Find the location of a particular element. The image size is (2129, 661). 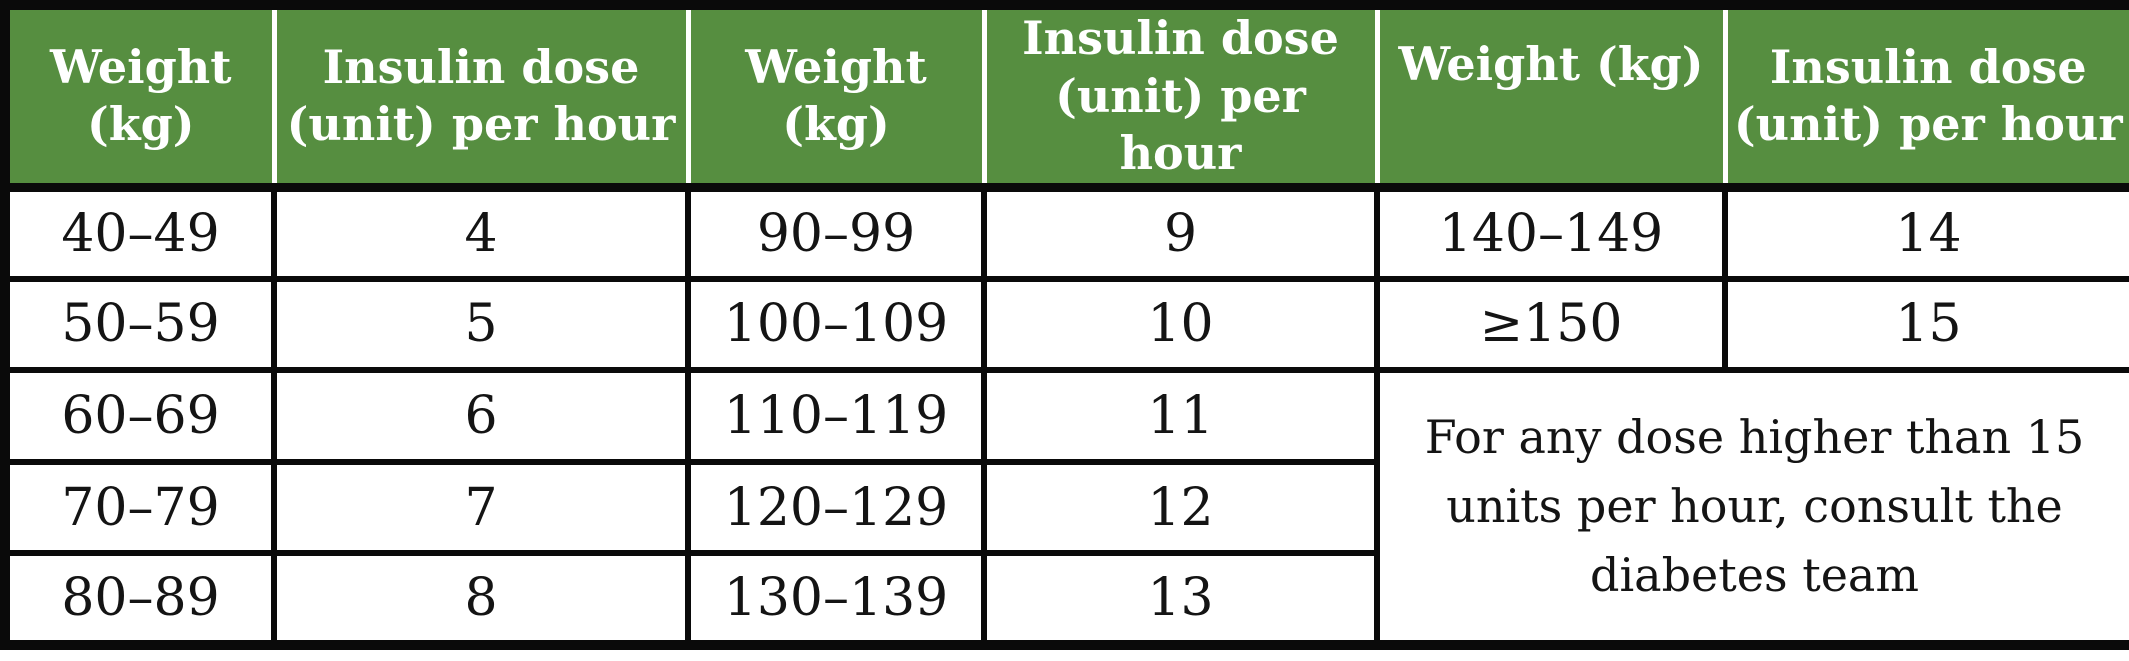

dose-cell: 14 is located at coordinates (1925, 233).